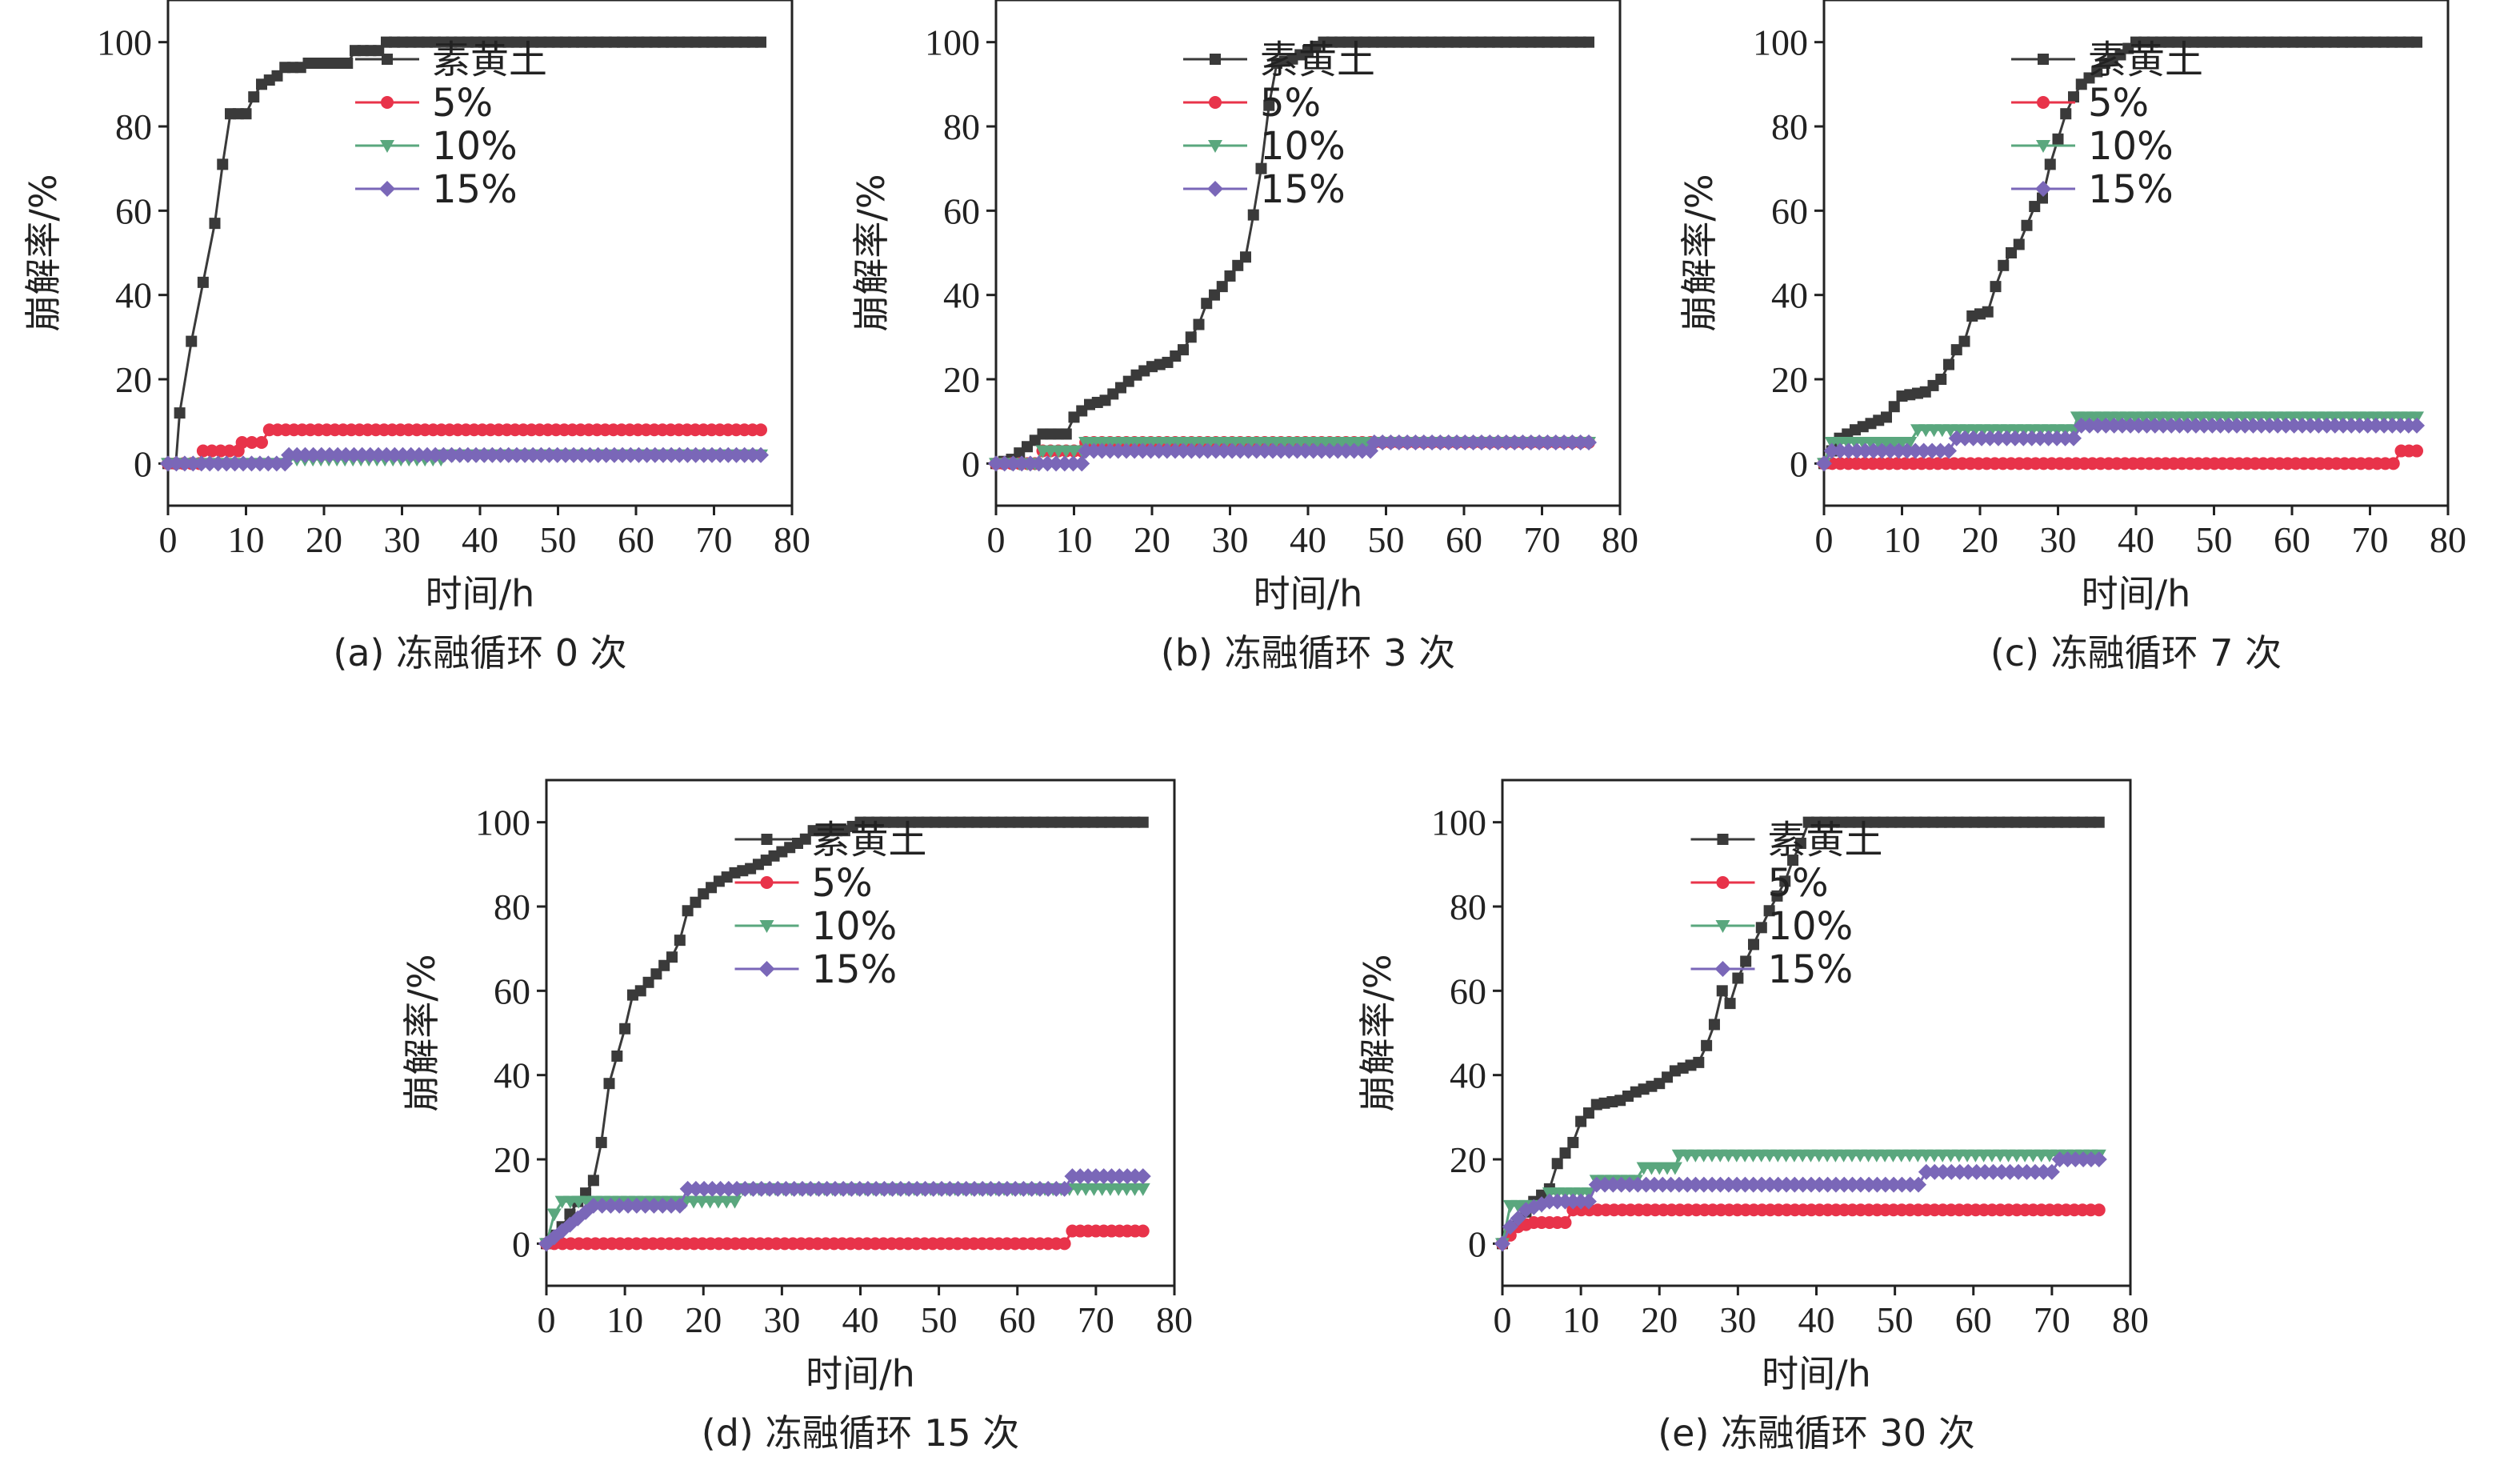  Describe the element at coordinates (869, 840) in the screenshot. I see `legend-label: 素黄土` at that location.